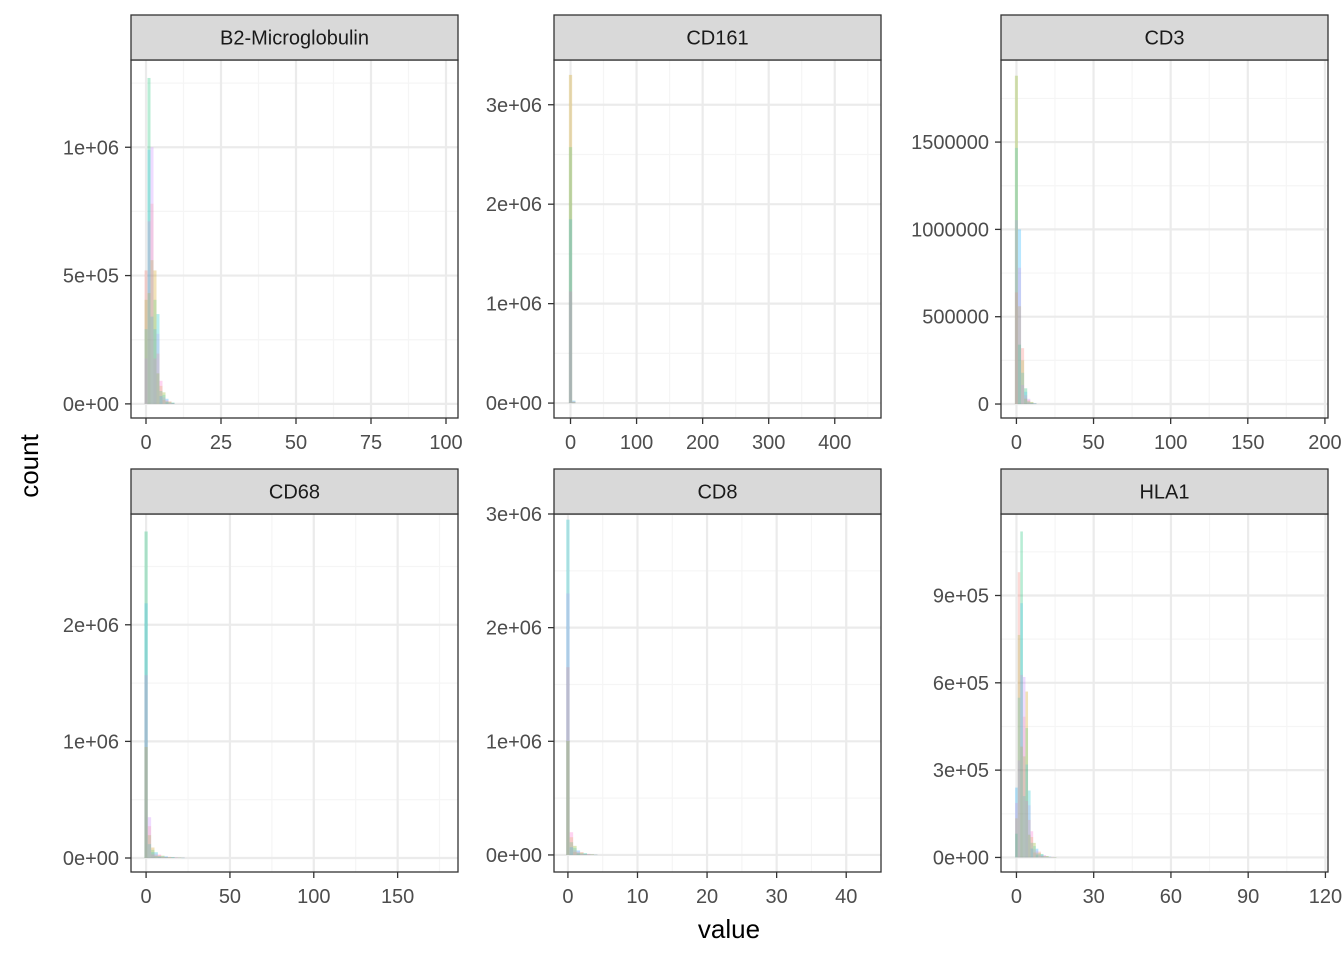  I want to click on x-tick-label: 50, so click(296, 443).